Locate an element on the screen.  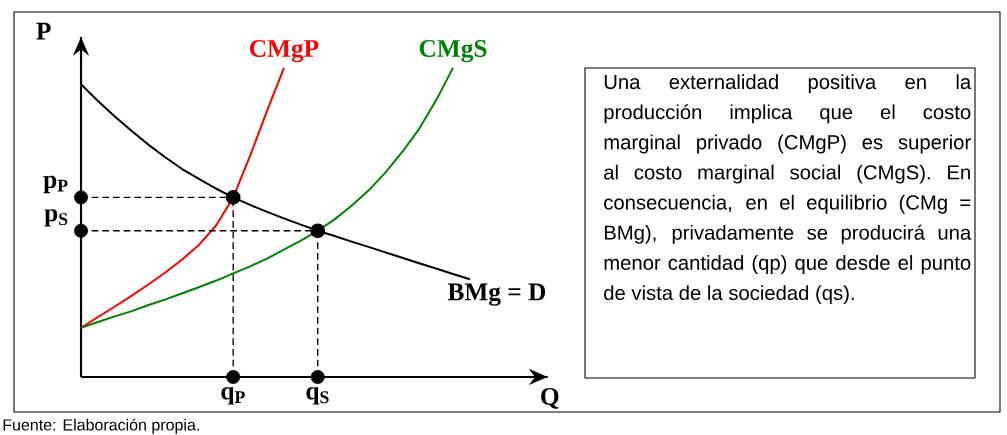
source-note: Fuente: Elaboración propia. is located at coordinates (101, 426).